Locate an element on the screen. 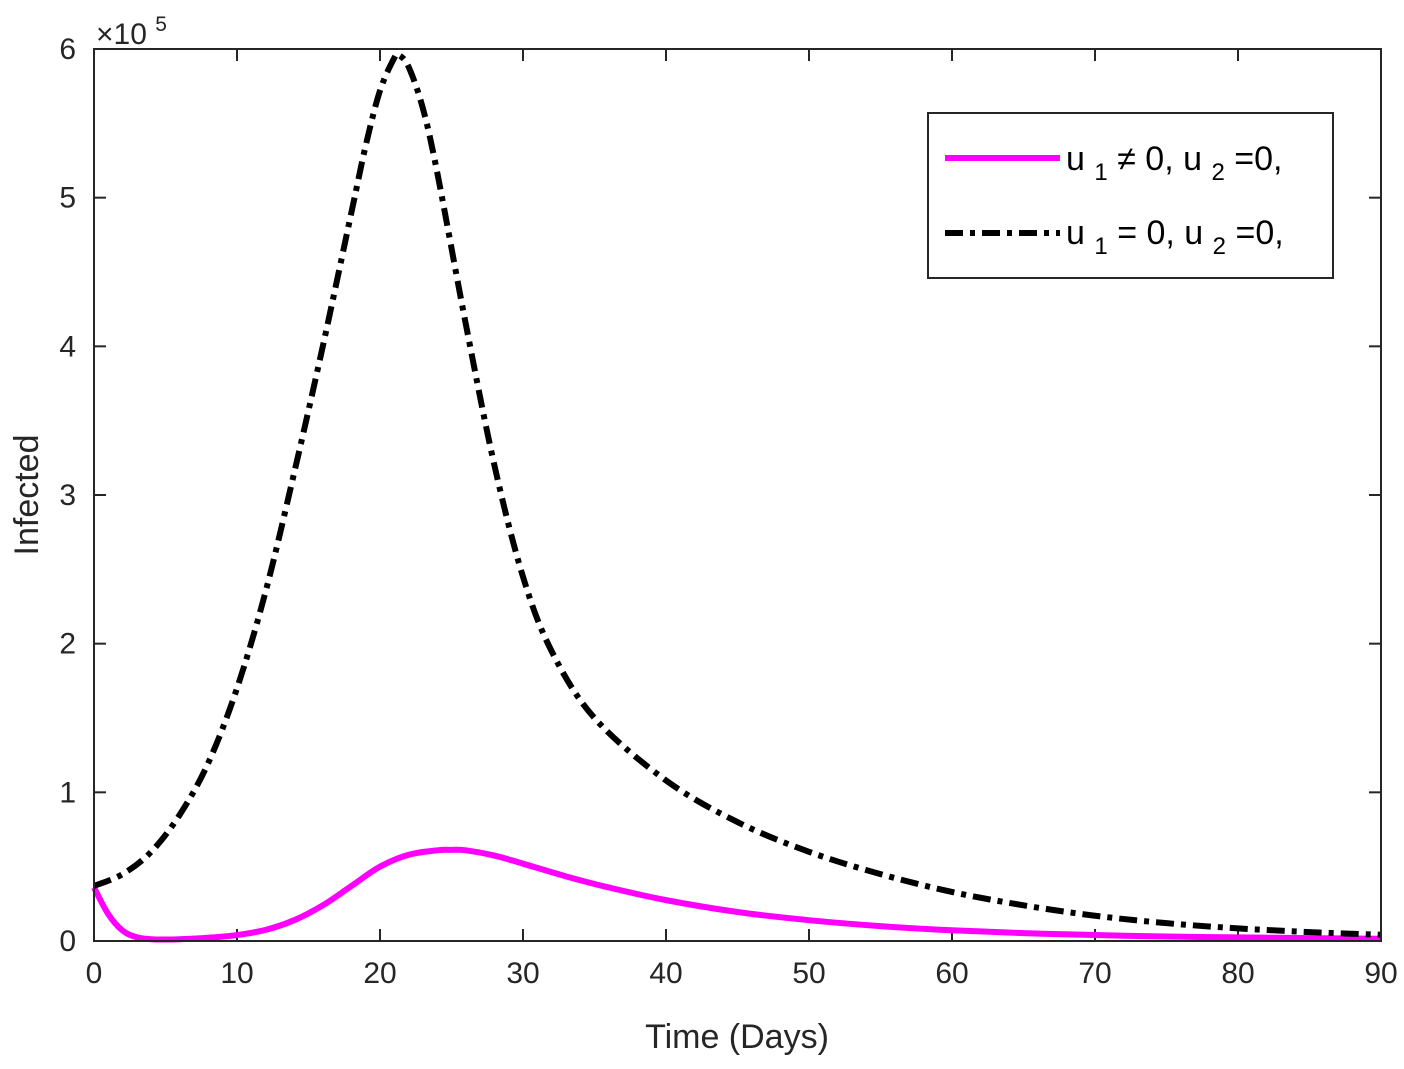 This screenshot has width=1404, height=1069. legend-1-sub1: 1 is located at coordinates (1100, 172).